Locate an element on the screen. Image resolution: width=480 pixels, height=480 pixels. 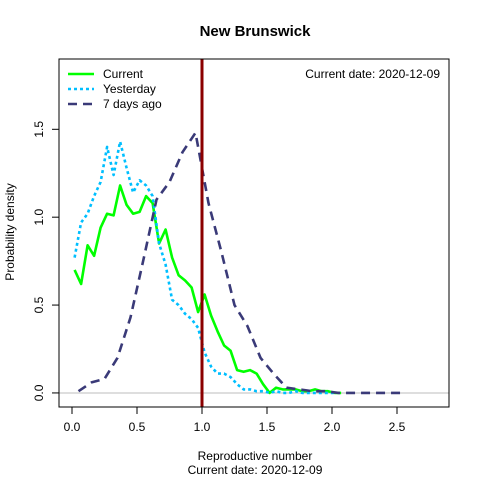
x-axis-sublabel: Current date: 2020-12-09 is located at coordinates (255, 470).